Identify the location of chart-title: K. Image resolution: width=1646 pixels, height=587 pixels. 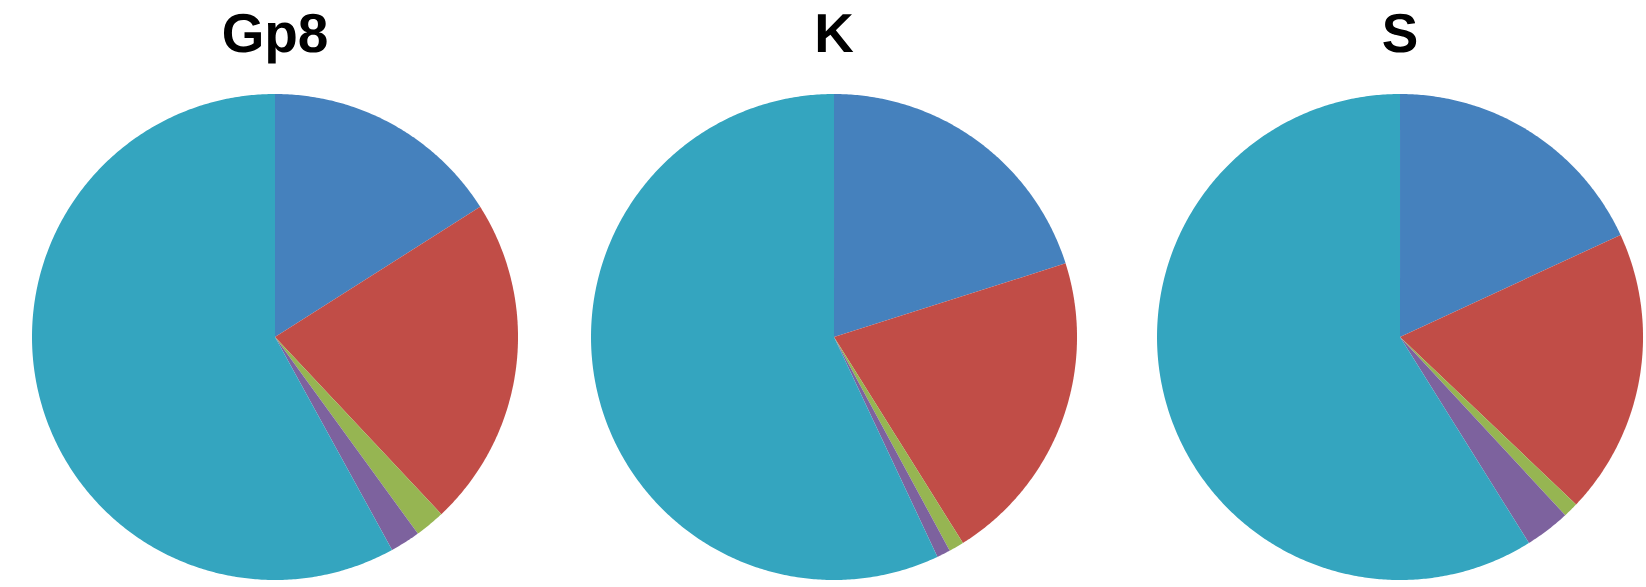
(835, 33).